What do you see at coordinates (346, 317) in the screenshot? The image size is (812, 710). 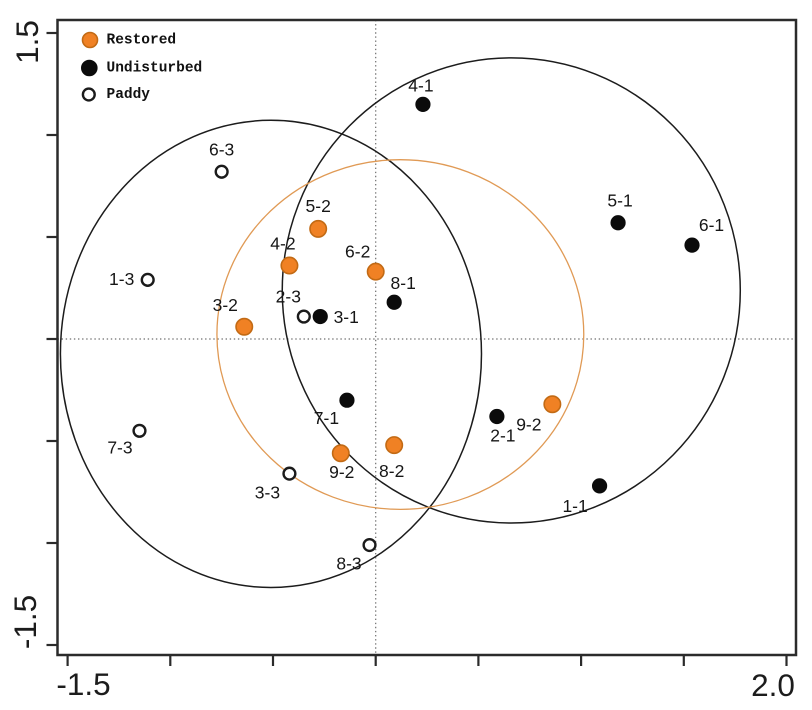 I see `point-label-3-1: 3-1` at bounding box center [346, 317].